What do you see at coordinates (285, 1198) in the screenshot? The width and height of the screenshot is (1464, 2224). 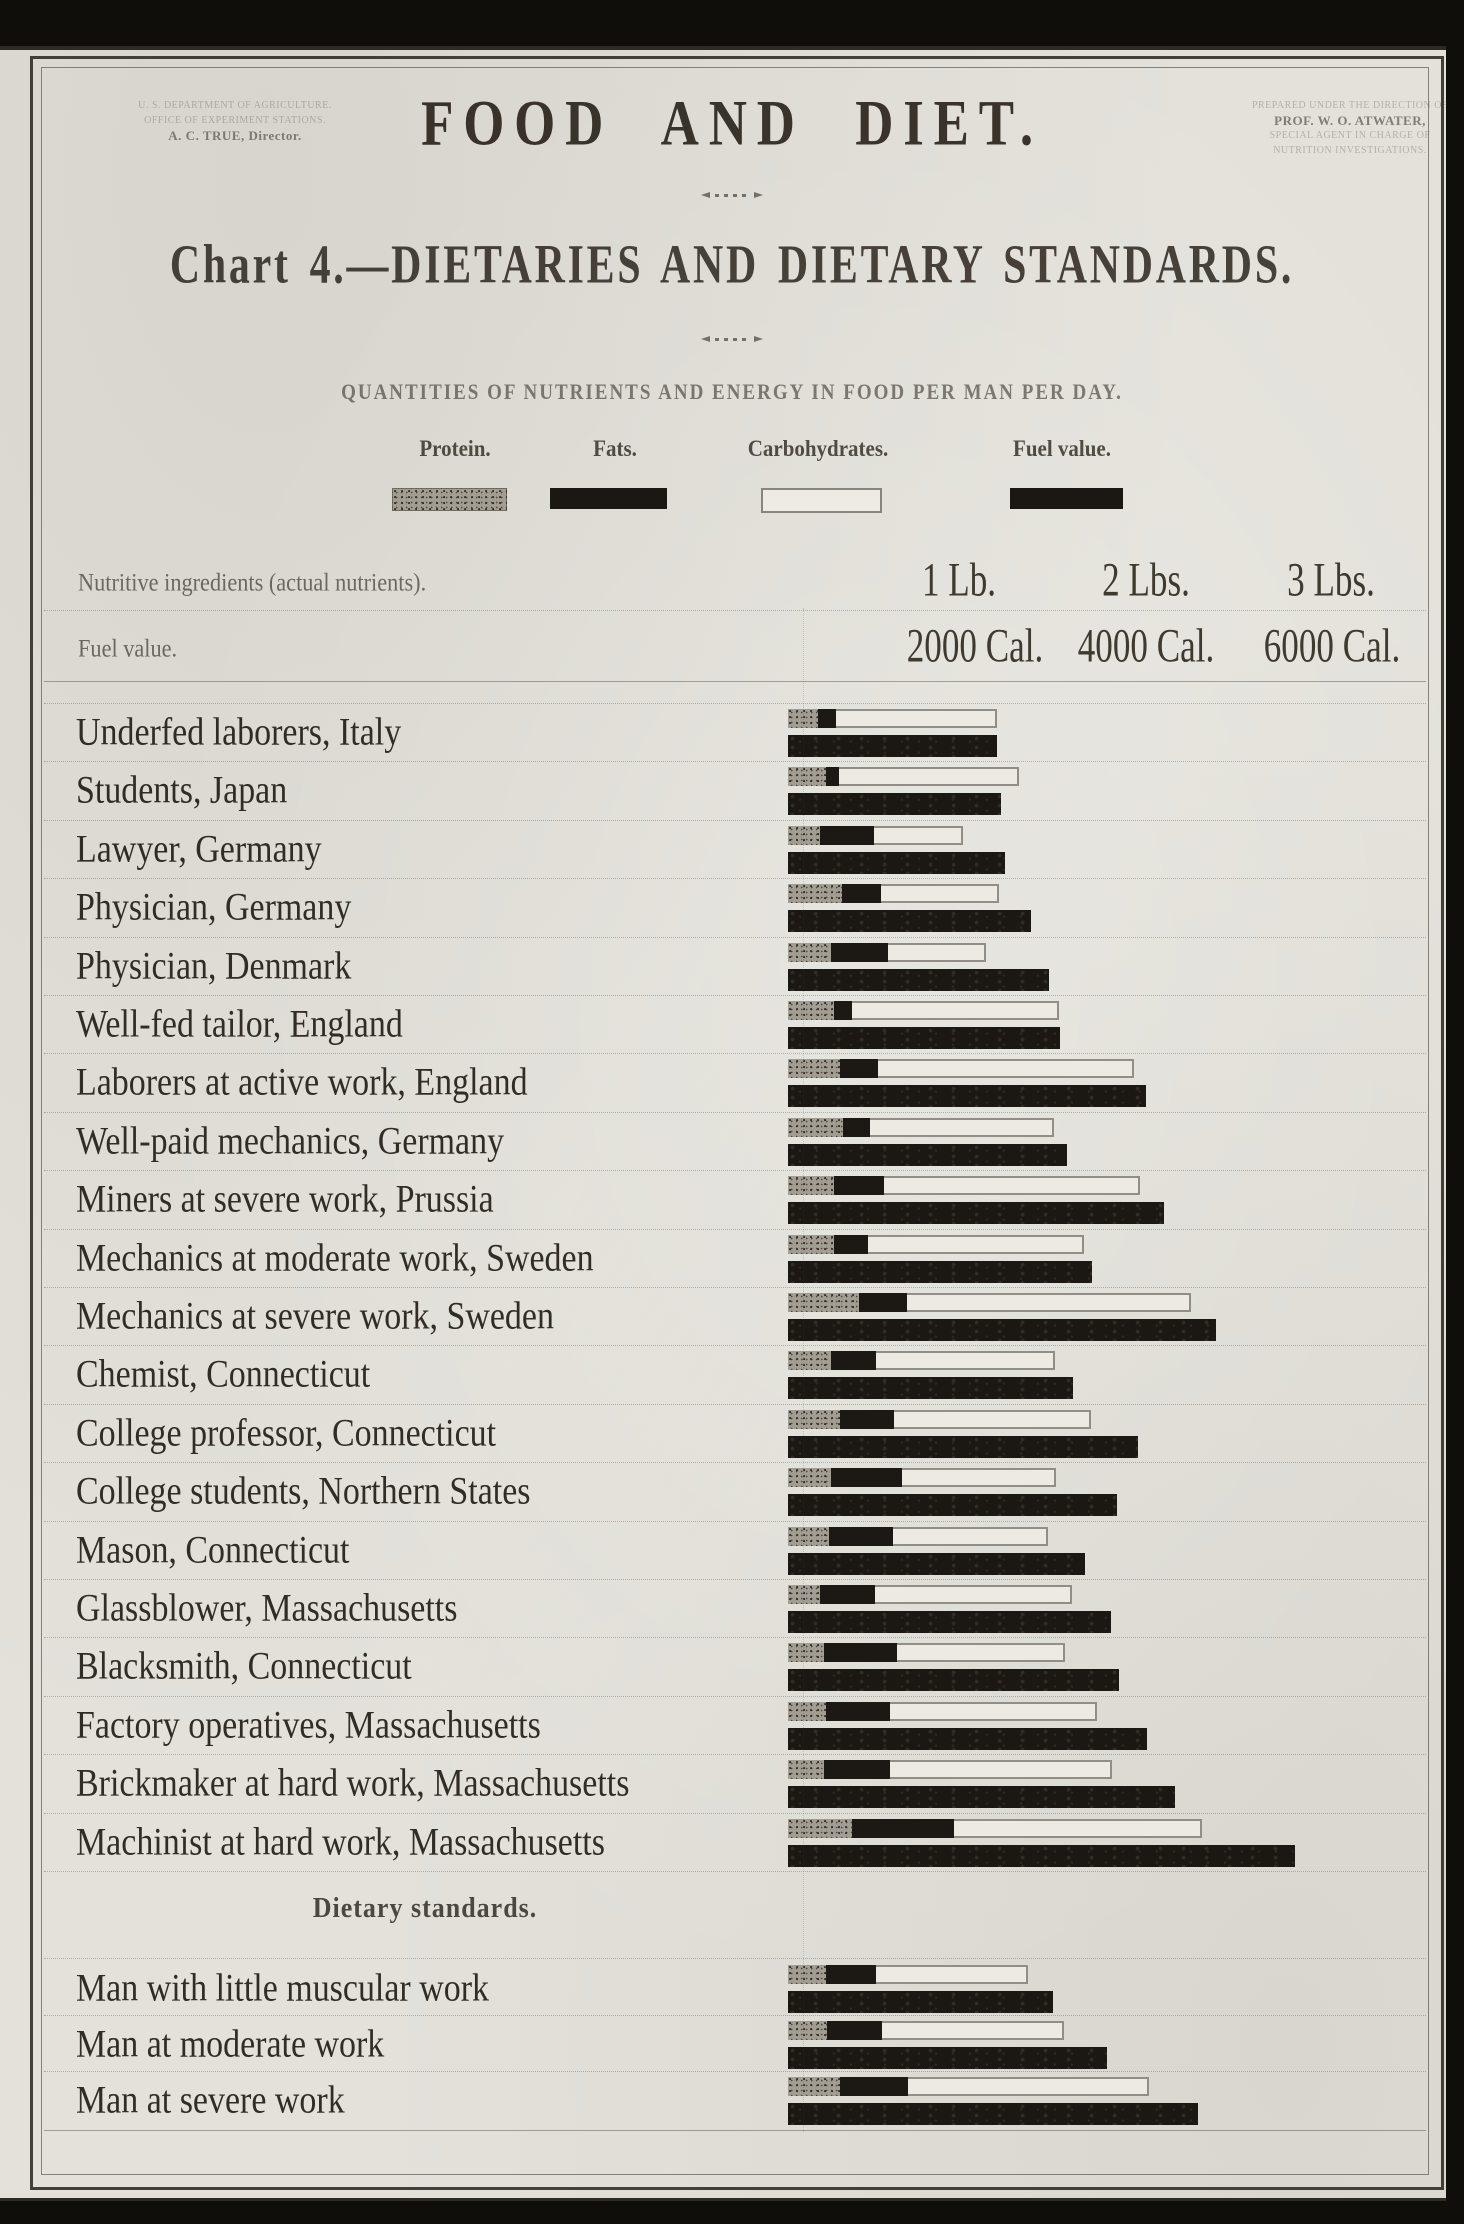 I see `row-label: Miners at severe work, Prussia` at bounding box center [285, 1198].